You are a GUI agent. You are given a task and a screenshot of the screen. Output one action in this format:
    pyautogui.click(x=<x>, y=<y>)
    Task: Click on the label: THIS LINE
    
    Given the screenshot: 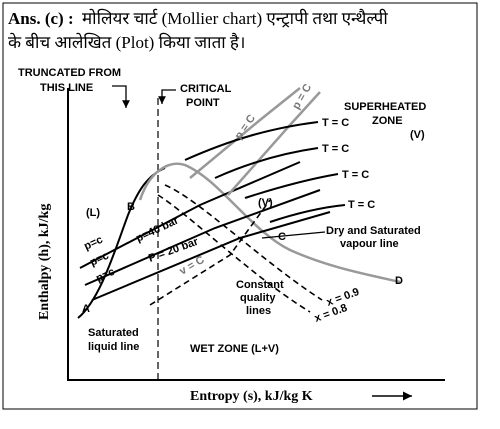 What is the action you would take?
    pyautogui.click(x=66, y=88)
    